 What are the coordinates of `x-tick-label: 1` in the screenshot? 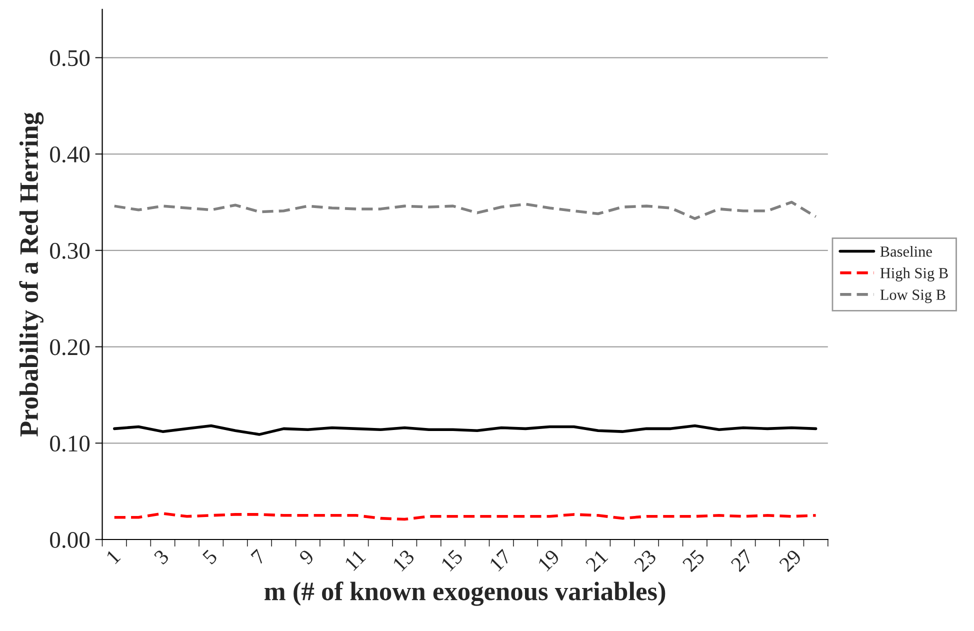 It's located at (113, 556).